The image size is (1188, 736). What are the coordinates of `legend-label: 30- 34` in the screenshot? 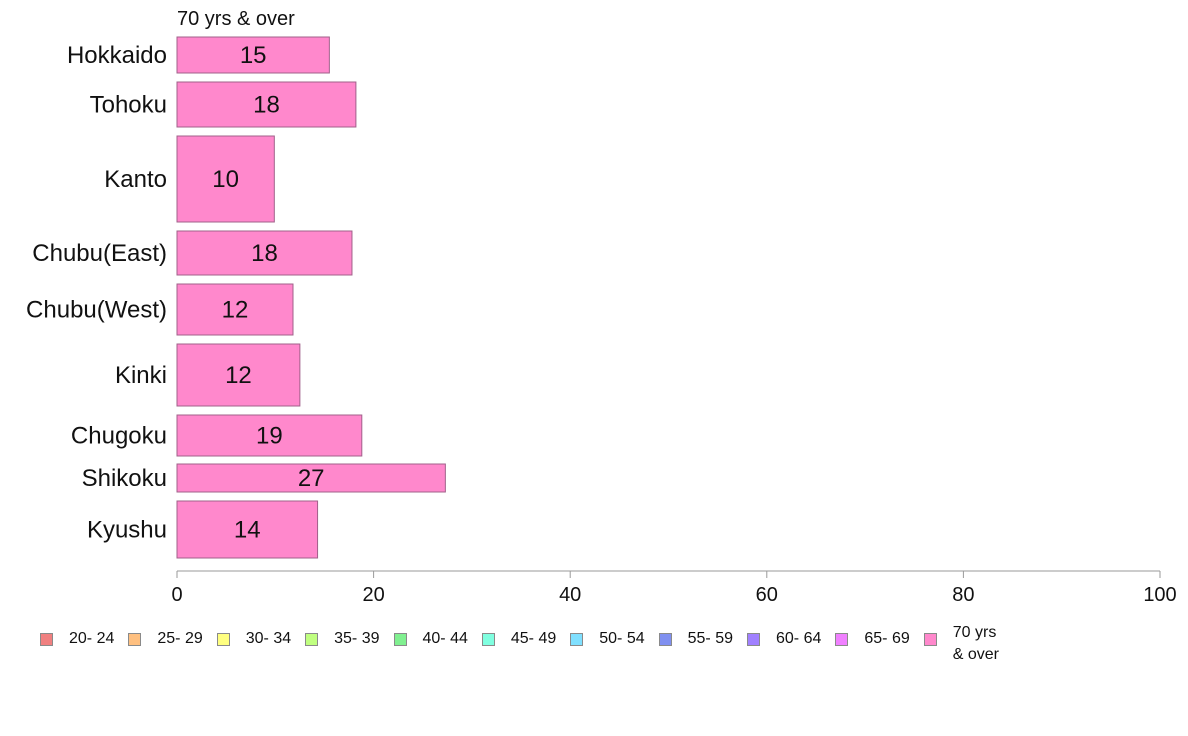 It's located at (268, 638).